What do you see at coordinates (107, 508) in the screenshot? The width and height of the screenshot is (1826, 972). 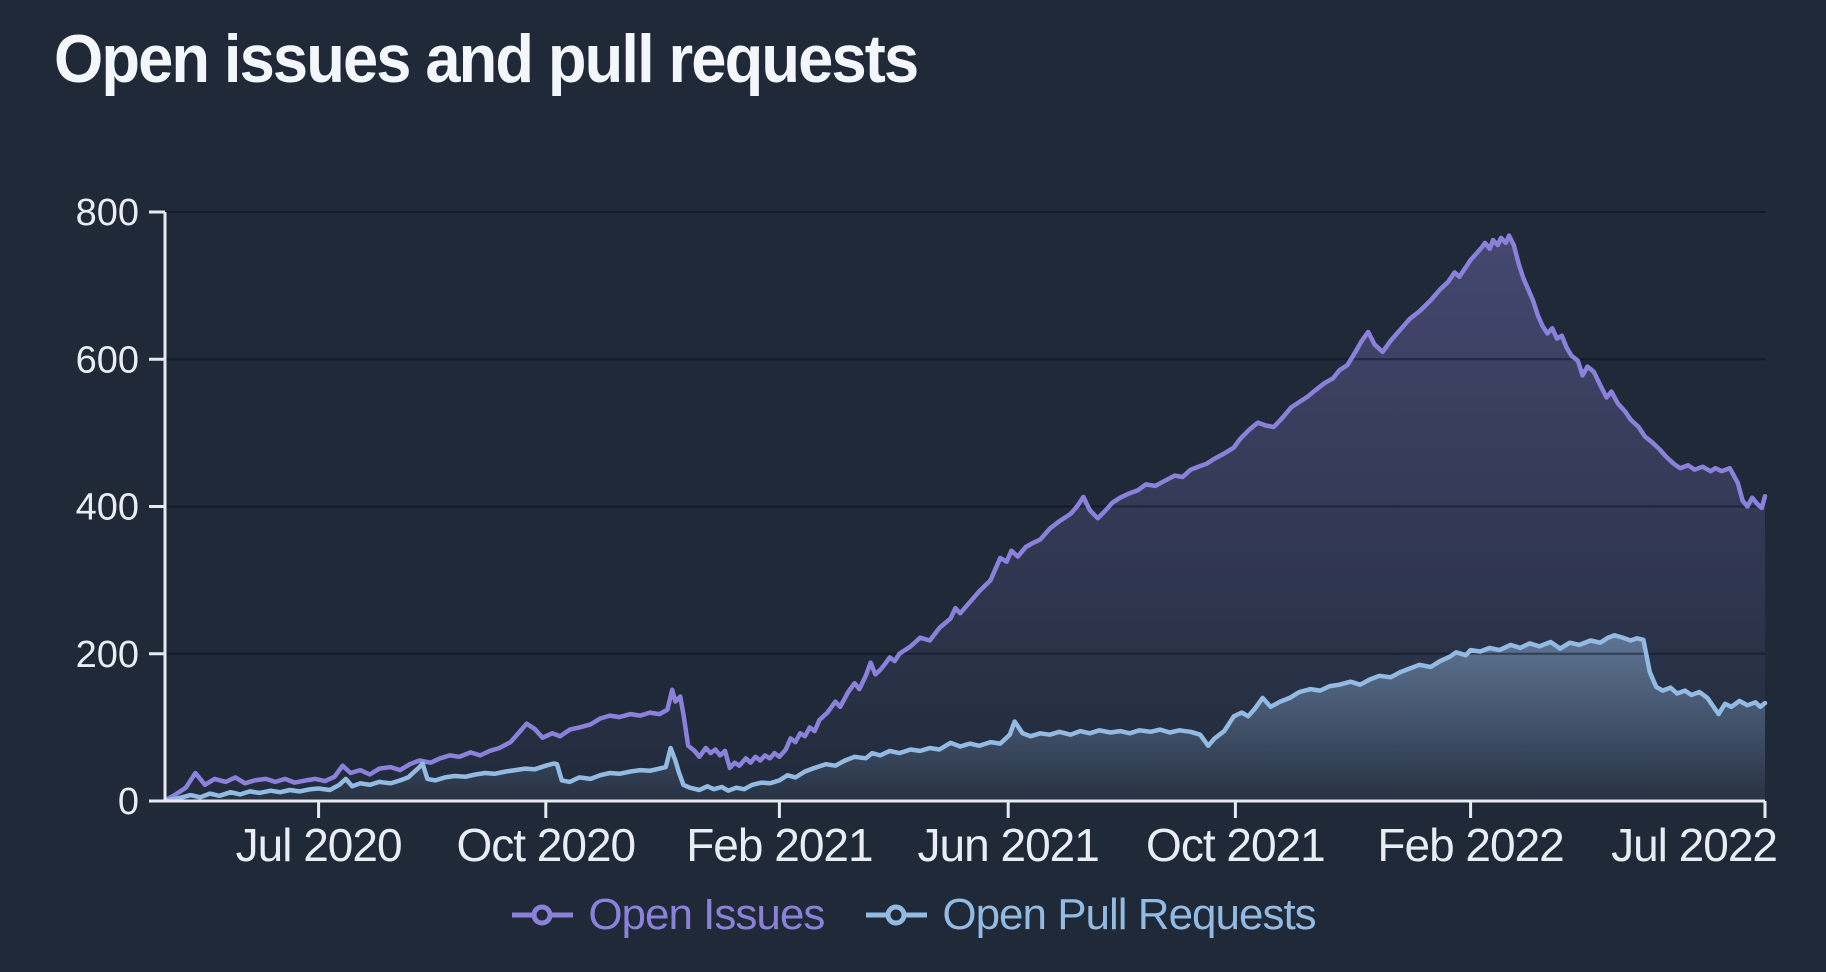 I see `y-tick-label: 400` at bounding box center [107, 508].